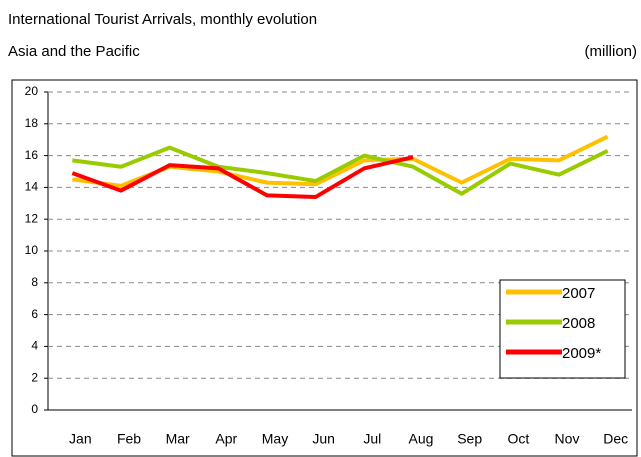 The height and width of the screenshot is (457, 641). What do you see at coordinates (129, 439) in the screenshot?
I see `x-tick-label: Feb` at bounding box center [129, 439].